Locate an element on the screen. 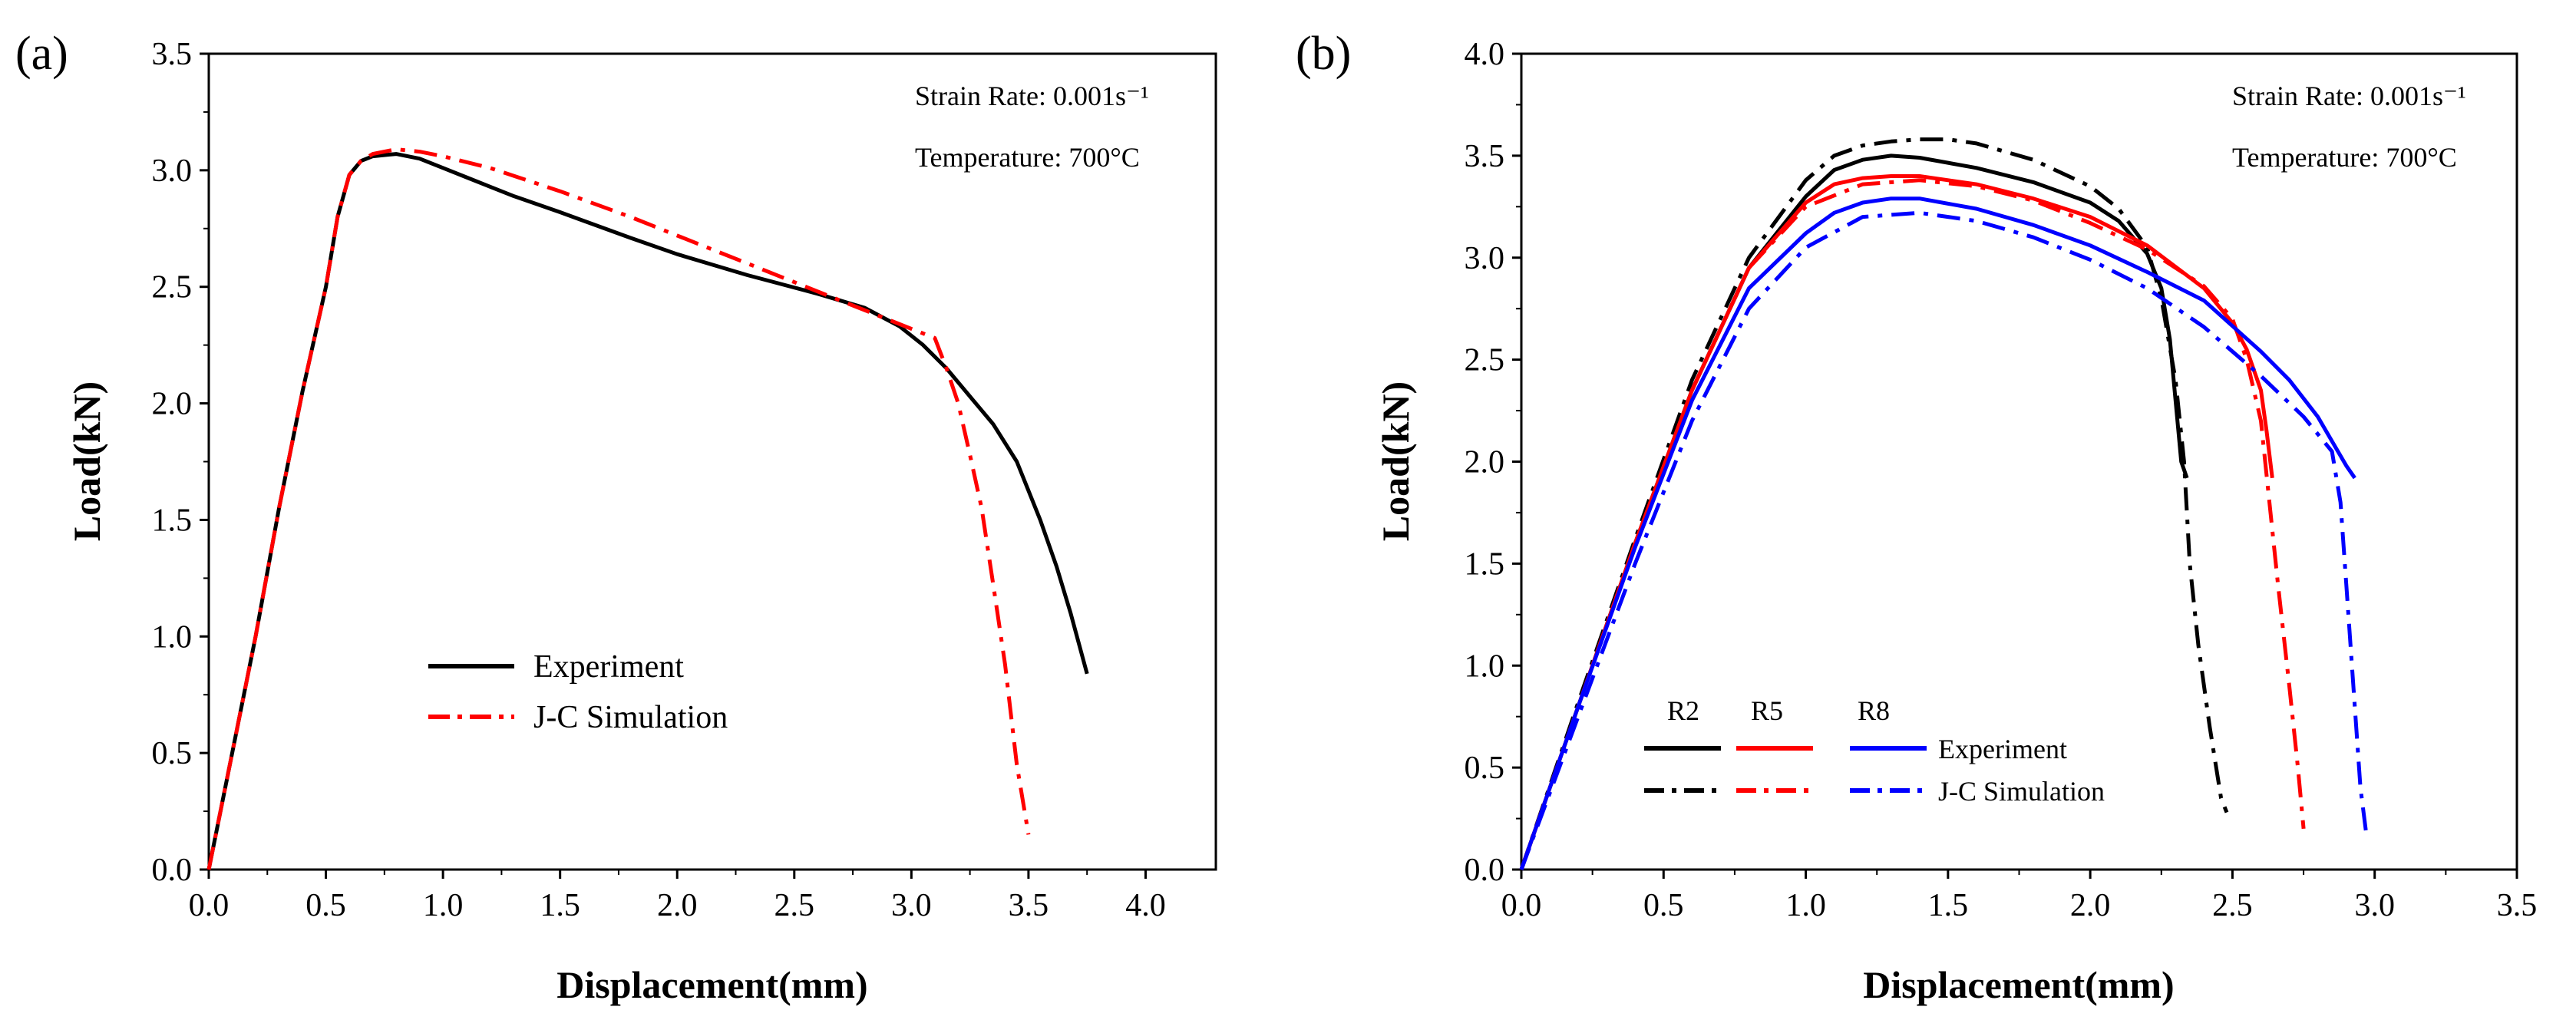  panel-b-legend-column-r2: R2 is located at coordinates (1683, 710).